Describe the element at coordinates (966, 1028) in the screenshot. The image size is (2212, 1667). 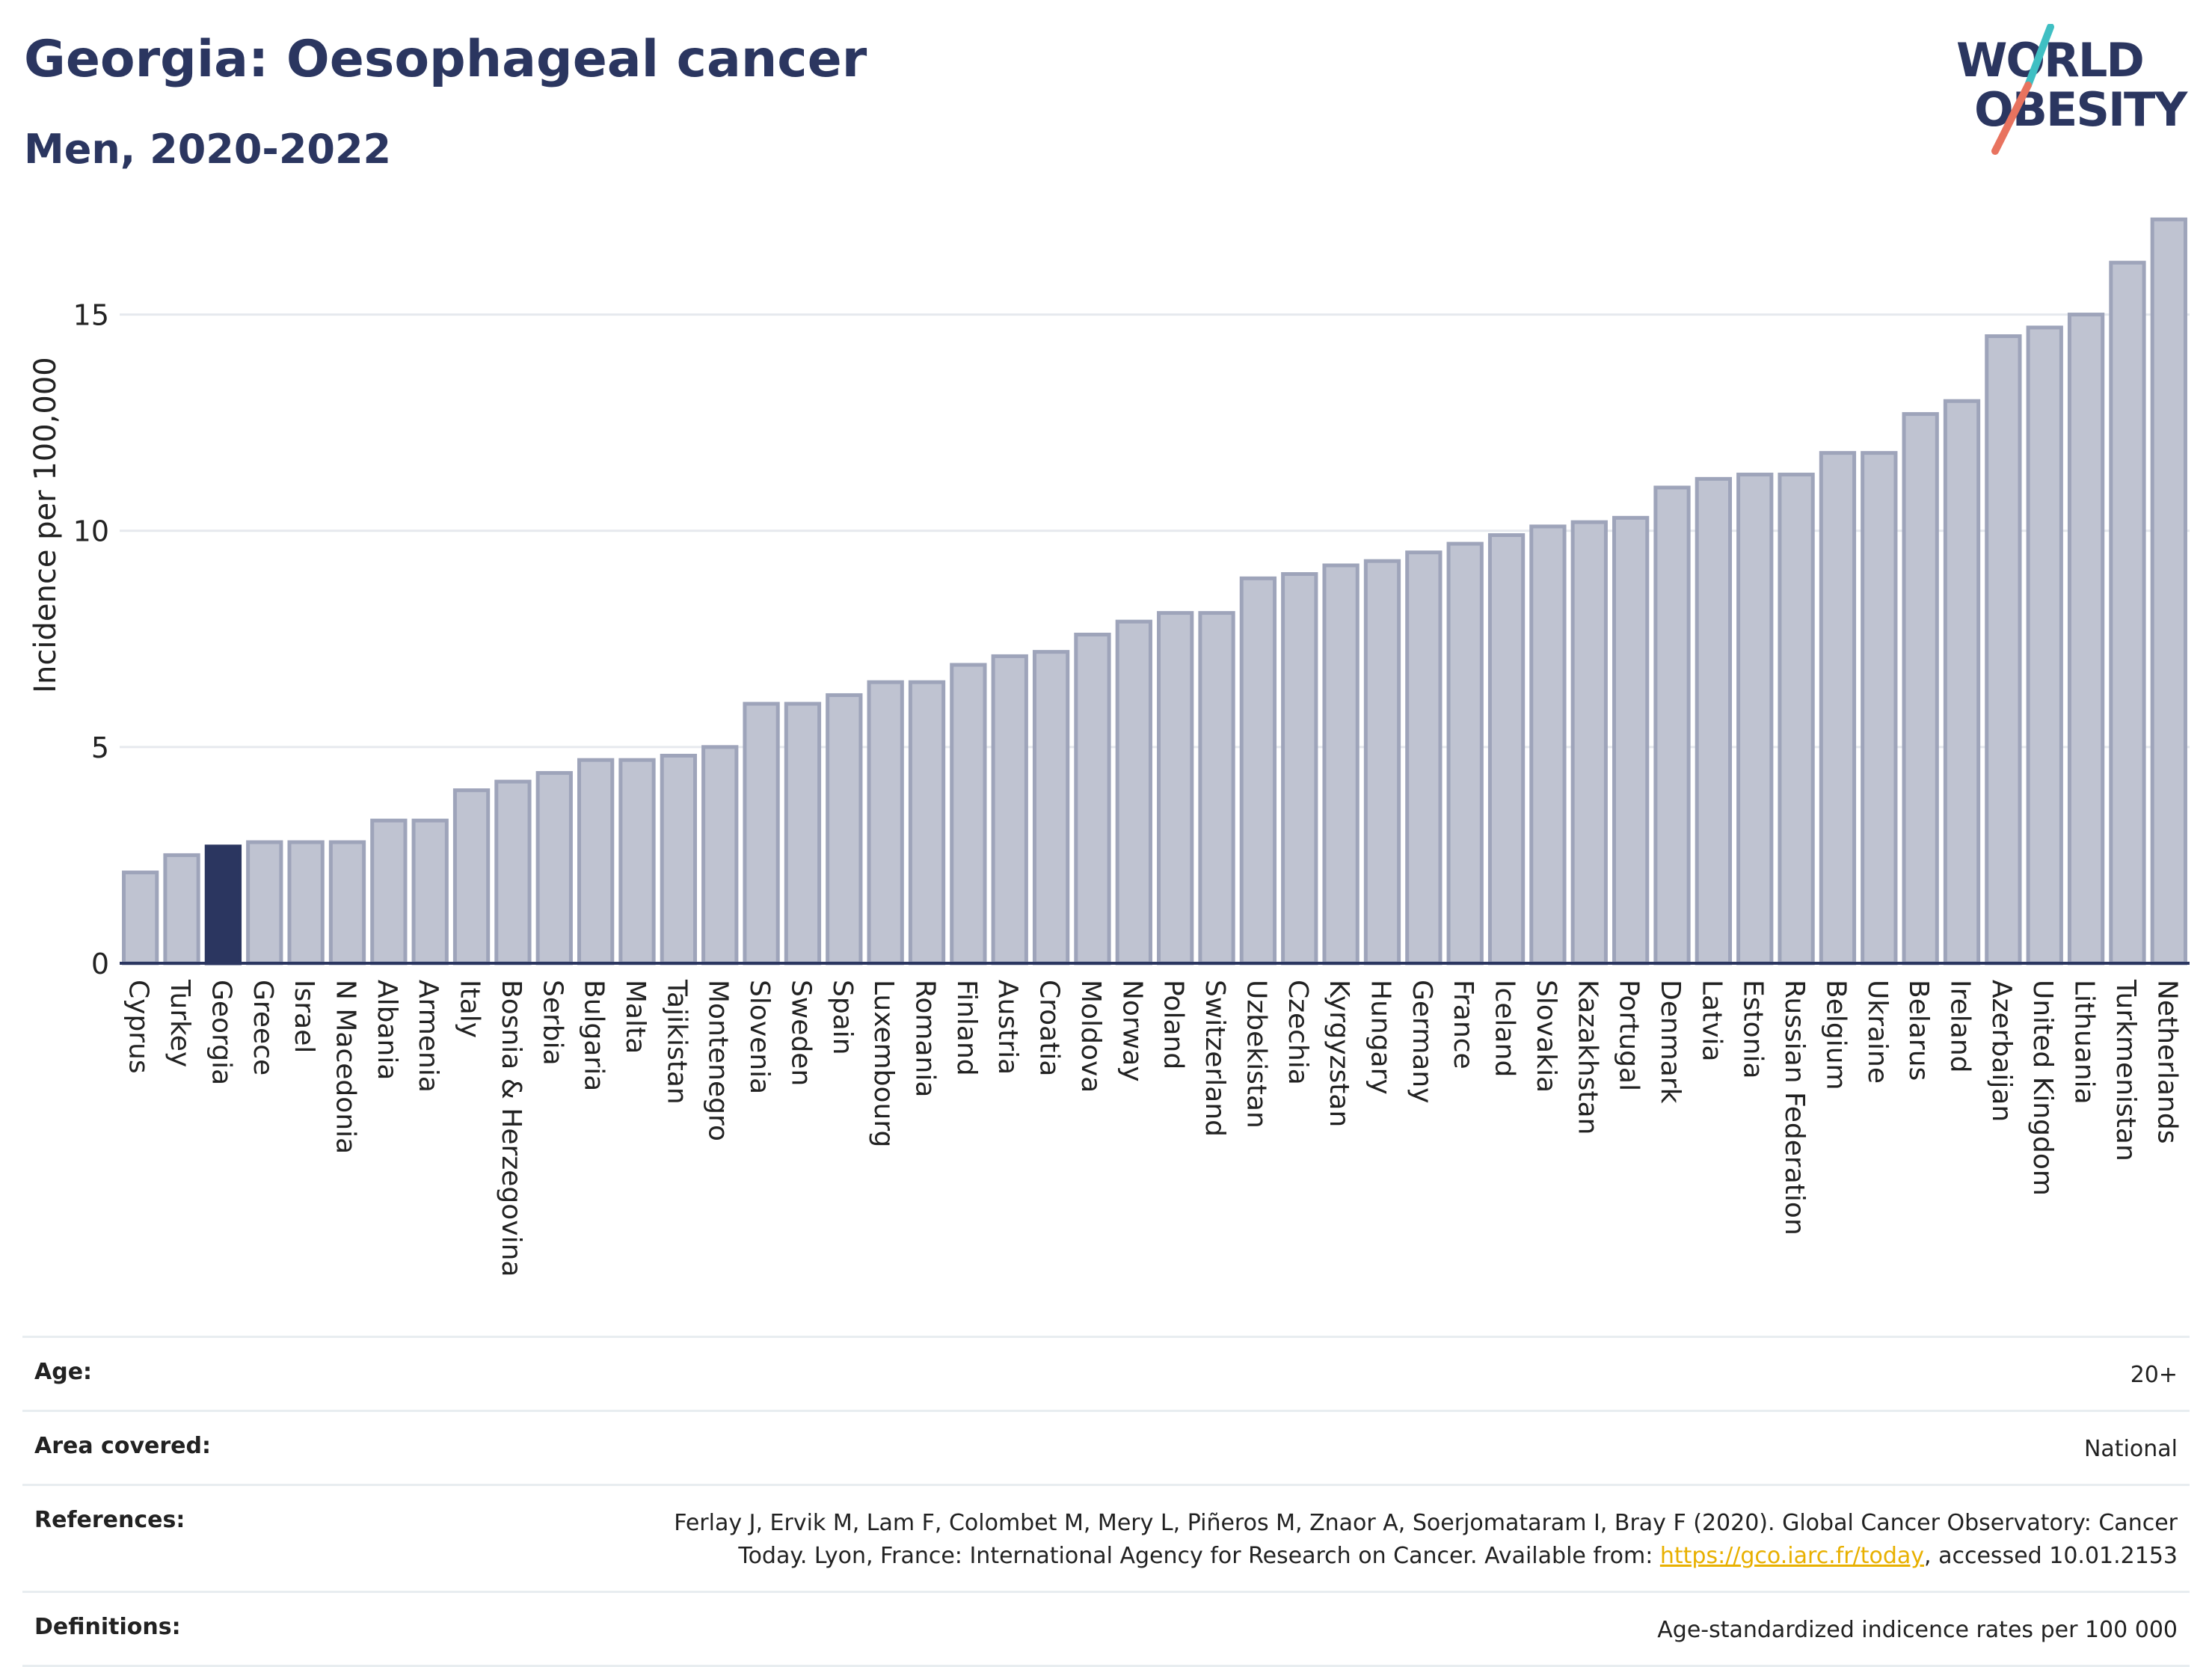
I see `x-tick-label: Finland` at that location.